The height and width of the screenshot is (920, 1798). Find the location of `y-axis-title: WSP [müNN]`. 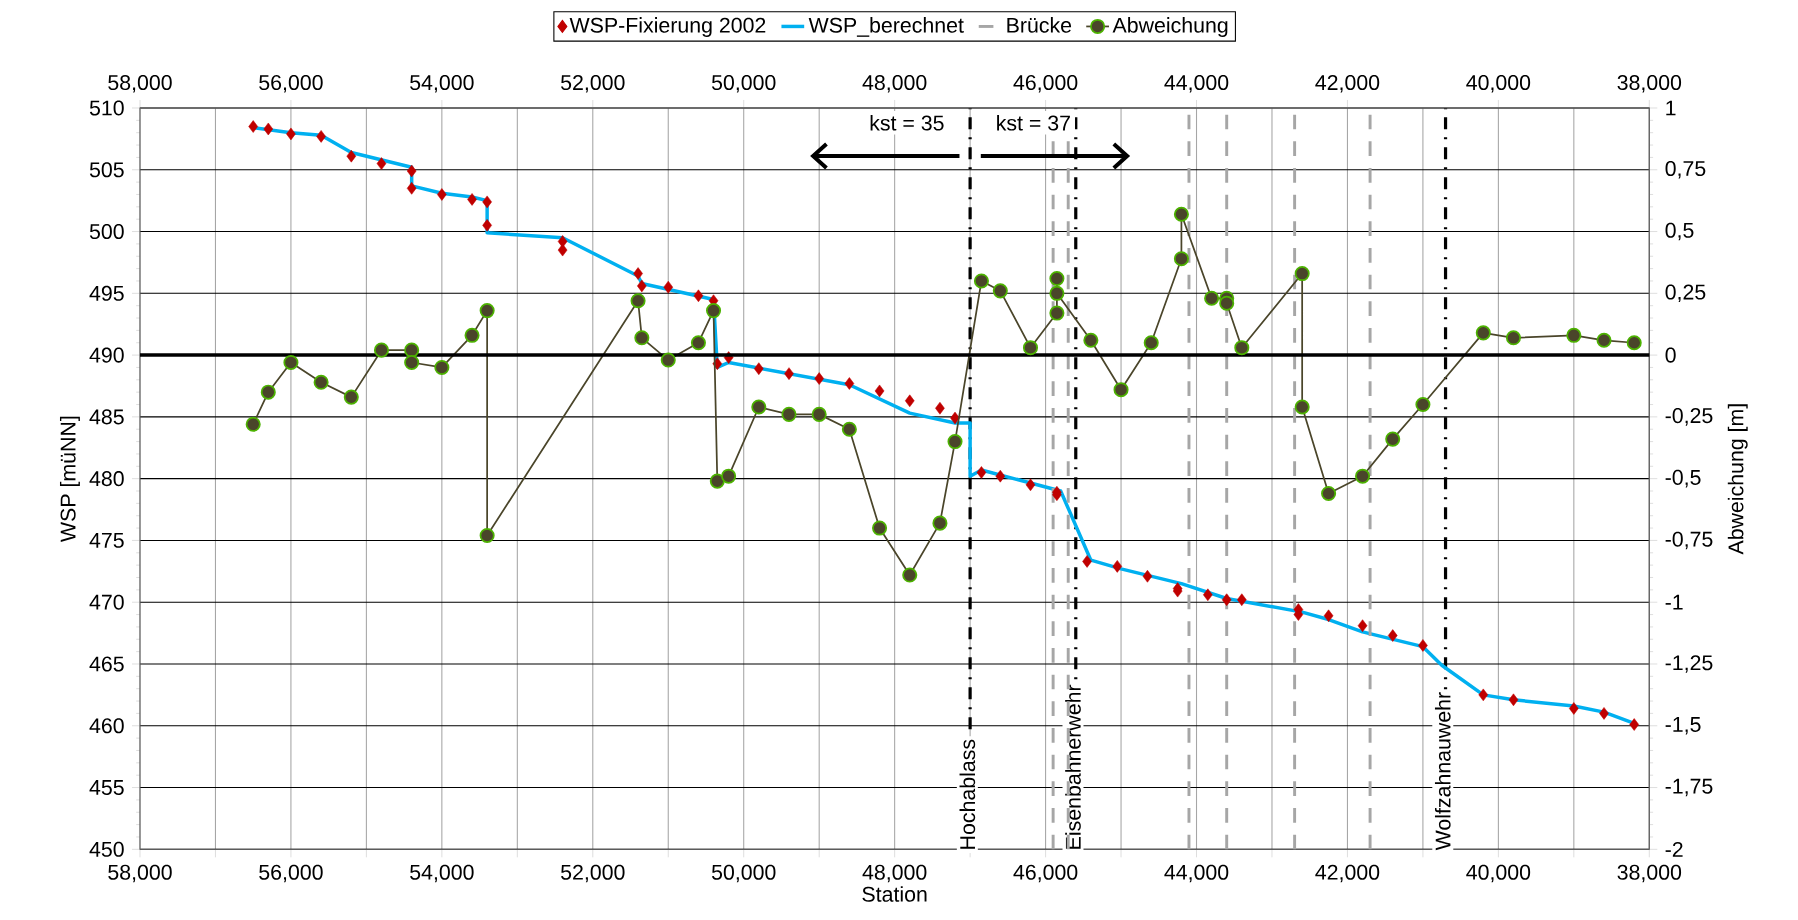

y-axis-title: WSP [müNN] is located at coordinates (69, 479).